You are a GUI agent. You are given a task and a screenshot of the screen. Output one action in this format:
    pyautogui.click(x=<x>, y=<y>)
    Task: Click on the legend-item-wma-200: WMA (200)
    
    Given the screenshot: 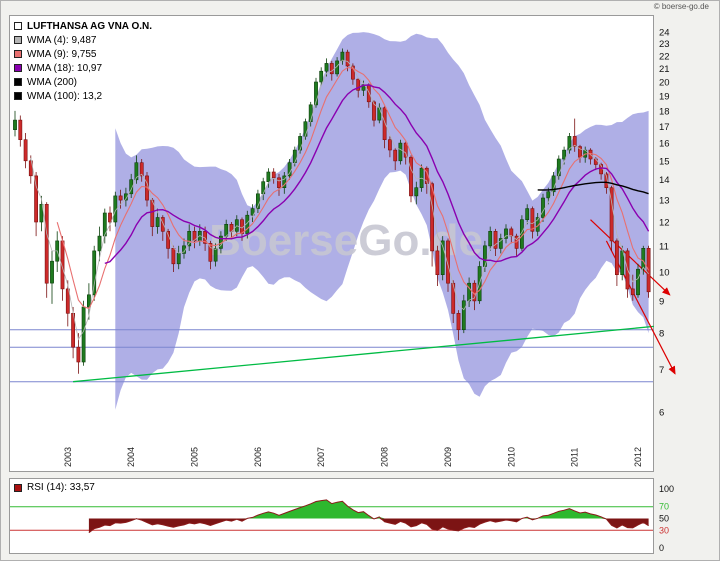 What is the action you would take?
    pyautogui.click(x=83, y=82)
    